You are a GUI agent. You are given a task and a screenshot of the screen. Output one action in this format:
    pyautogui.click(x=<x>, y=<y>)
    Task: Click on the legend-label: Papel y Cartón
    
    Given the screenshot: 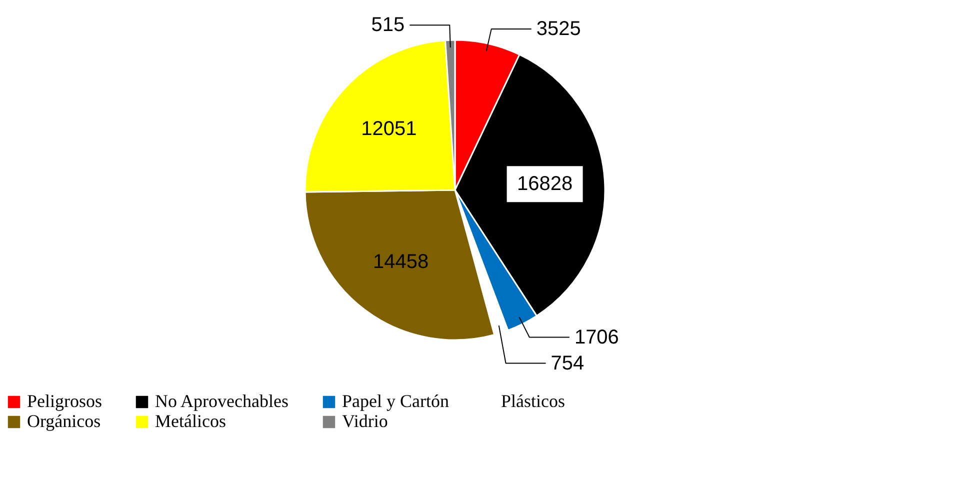 What is the action you would take?
    pyautogui.click(x=395, y=401)
    